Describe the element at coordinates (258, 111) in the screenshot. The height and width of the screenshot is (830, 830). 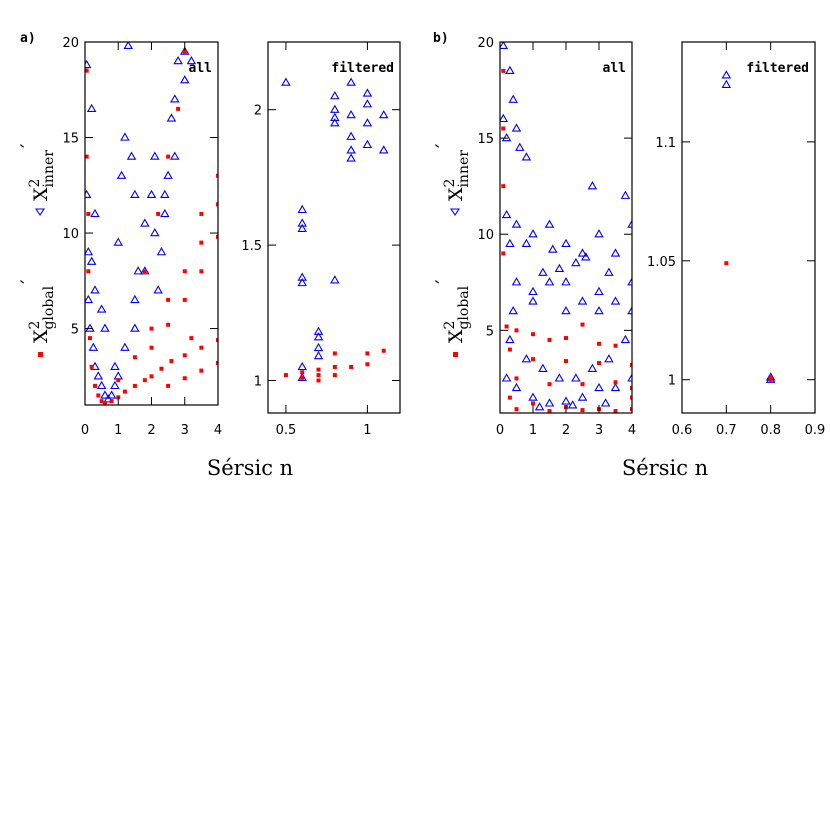
I see `y-tick-label: 2` at that location.